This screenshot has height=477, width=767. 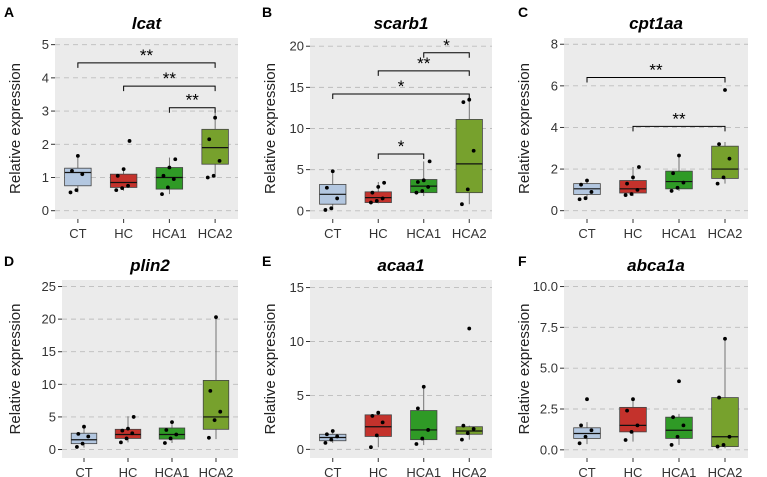 What do you see at coordinates (656, 265) in the screenshot?
I see `panel-title: abca1a` at bounding box center [656, 265].